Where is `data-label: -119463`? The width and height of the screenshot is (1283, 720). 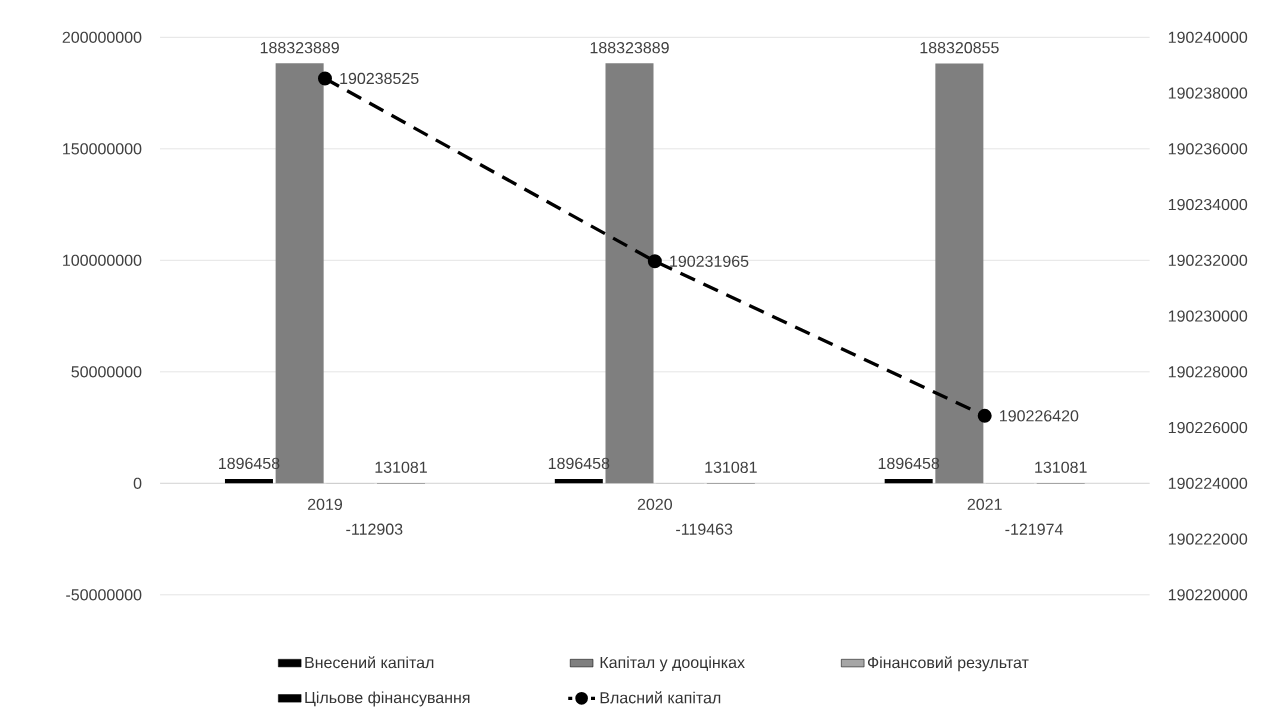 data-label: -119463 is located at coordinates (704, 529).